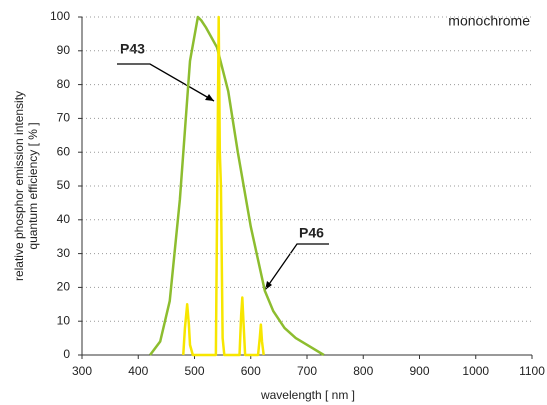 This screenshot has width=547, height=405. I want to click on x-tick-label: 500, so click(194, 371).